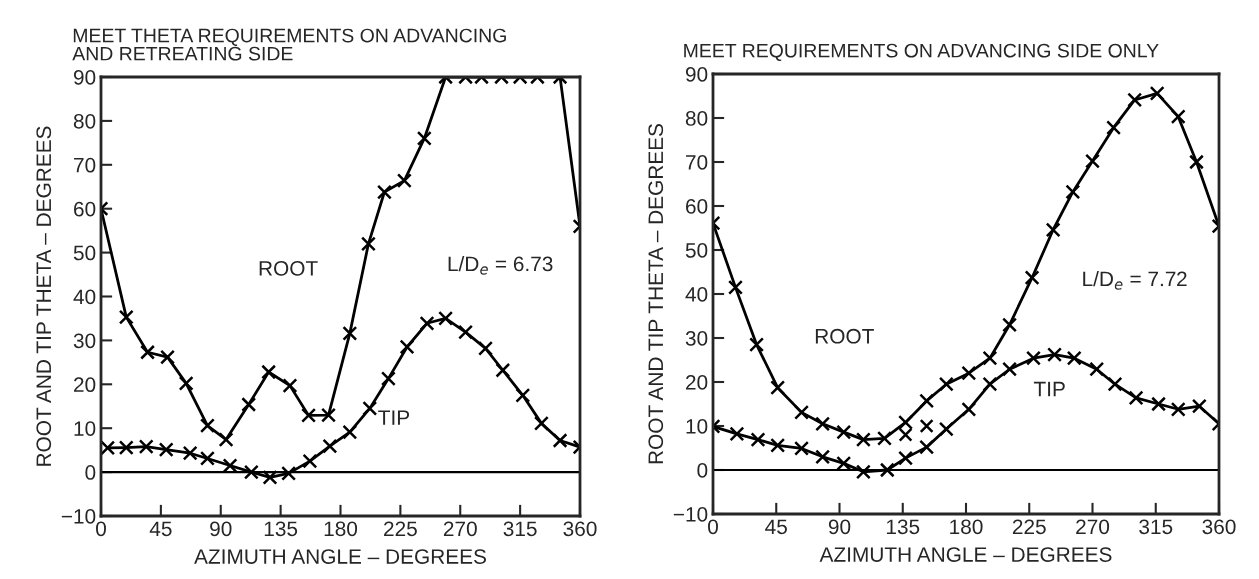  What do you see at coordinates (713, 527) in the screenshot?
I see `x-tick-label: 0` at bounding box center [713, 527].